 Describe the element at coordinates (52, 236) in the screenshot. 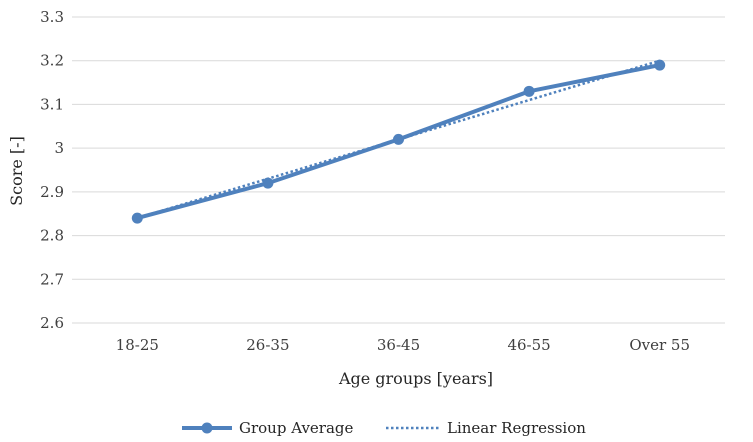

I see `y-tick-label: 2.8` at that location.